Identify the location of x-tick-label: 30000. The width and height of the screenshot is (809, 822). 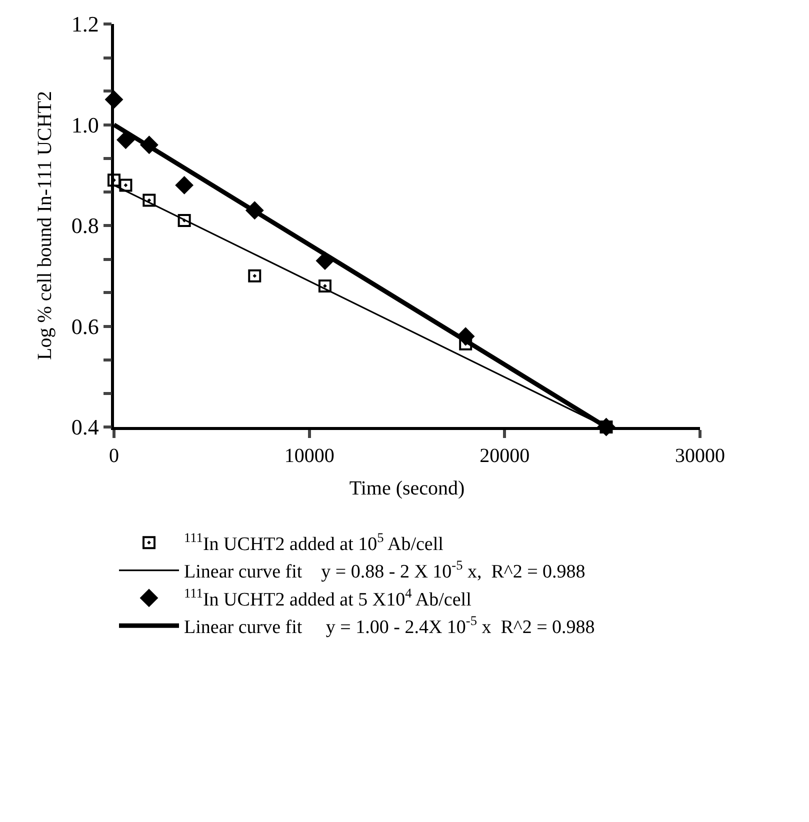
(700, 455).